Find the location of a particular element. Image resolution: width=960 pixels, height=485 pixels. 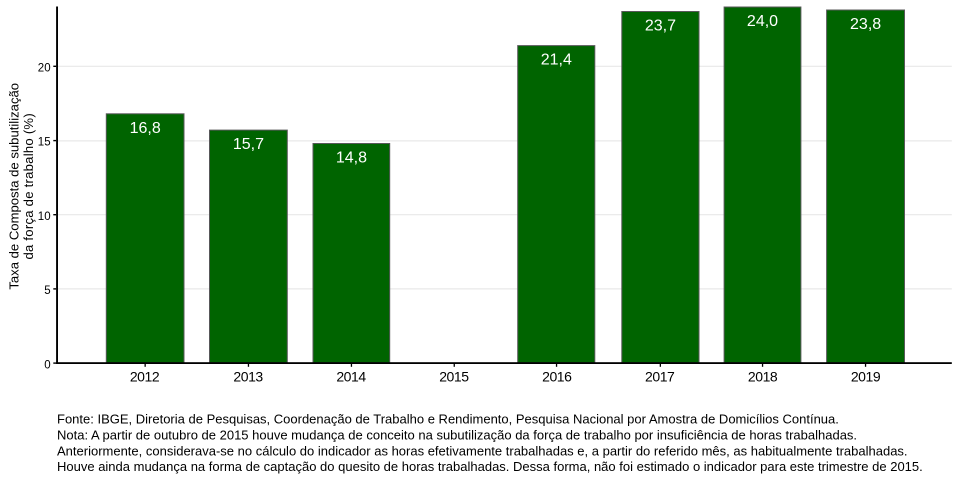

svg-text: 15,7 is located at coordinates (248, 144).